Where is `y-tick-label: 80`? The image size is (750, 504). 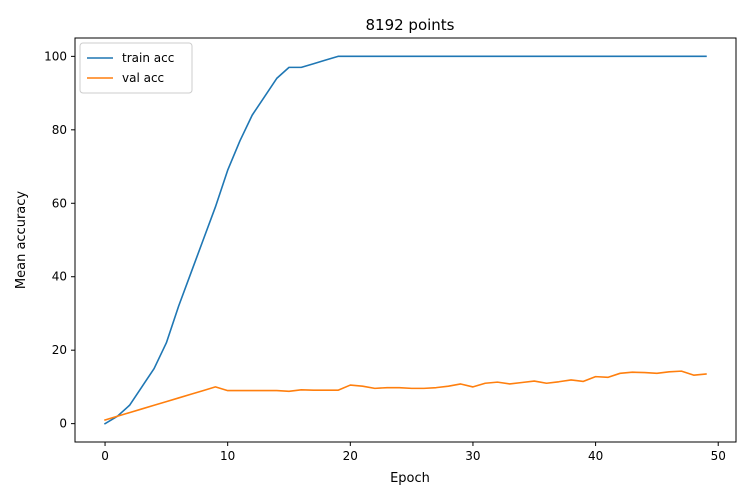
y-tick-label: 80 is located at coordinates (59, 130).